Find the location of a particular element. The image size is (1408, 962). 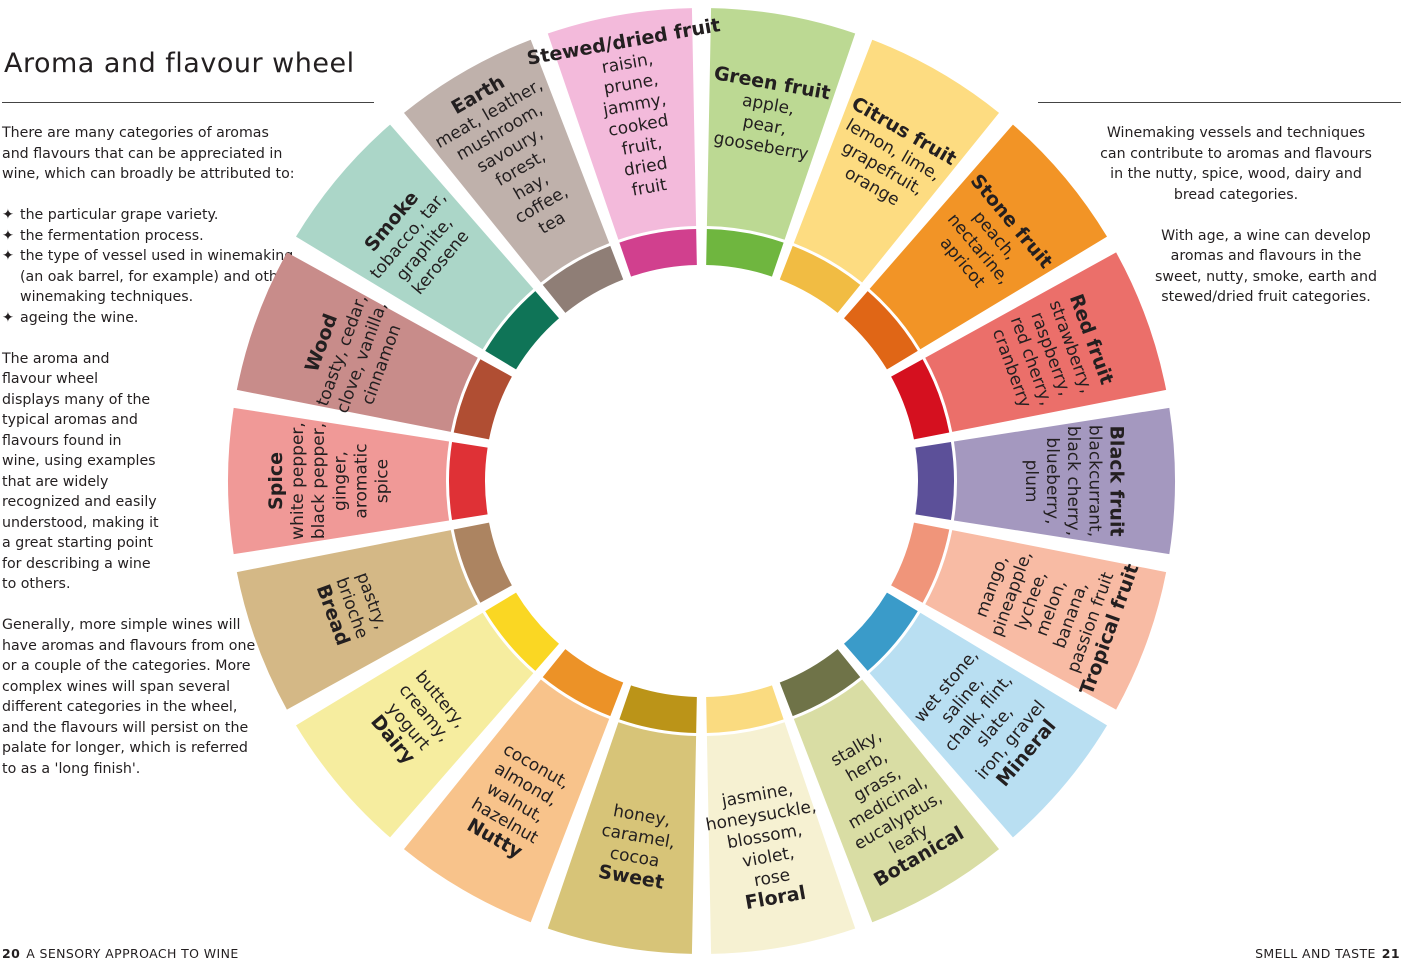

example-text: black pepper, is located at coordinates (319, 481).